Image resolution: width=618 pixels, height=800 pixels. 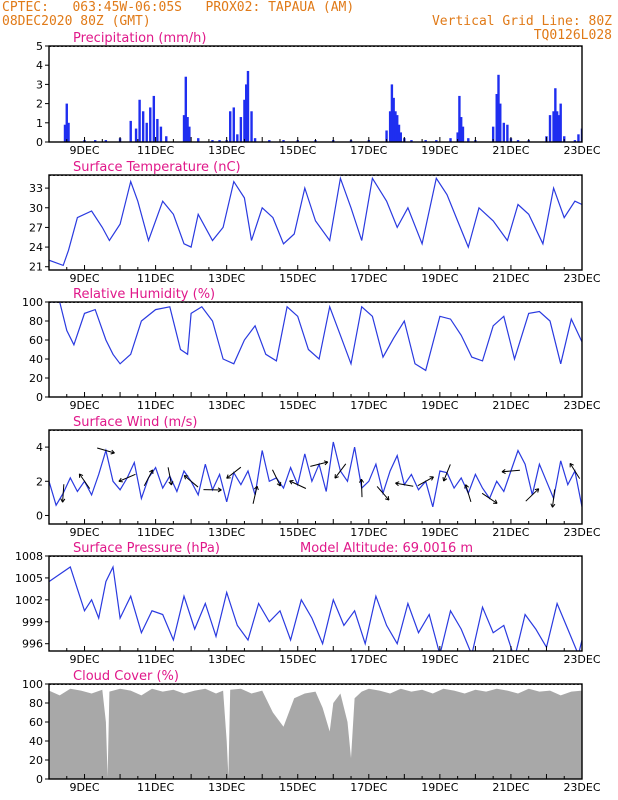 What do you see at coordinates (36, 340) in the screenshot?
I see `y-tick-label: 60` at bounding box center [36, 340].